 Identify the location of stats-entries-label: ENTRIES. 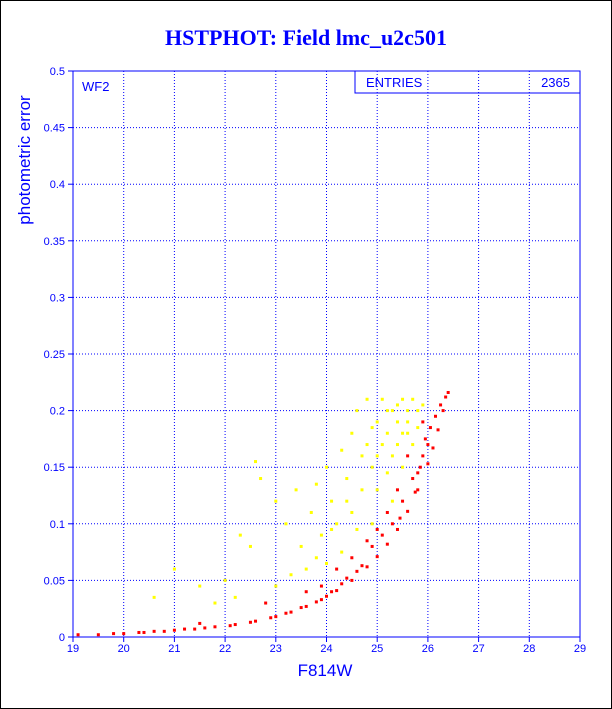
(394, 82).